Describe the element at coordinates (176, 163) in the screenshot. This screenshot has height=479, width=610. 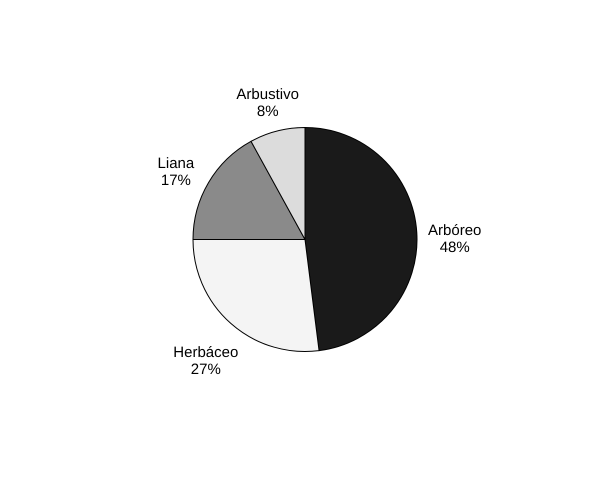
I see `slice-label: Liana` at that location.